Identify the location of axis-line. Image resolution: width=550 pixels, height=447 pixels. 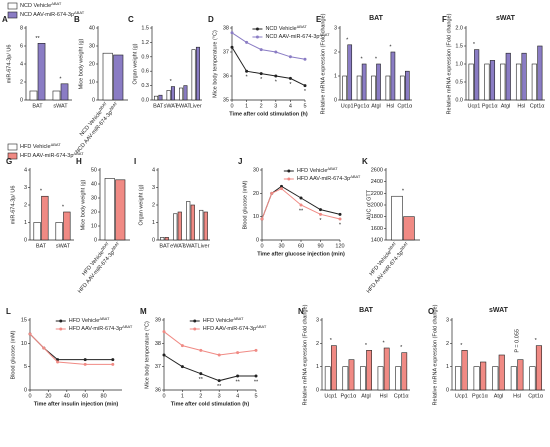
(402, 204).